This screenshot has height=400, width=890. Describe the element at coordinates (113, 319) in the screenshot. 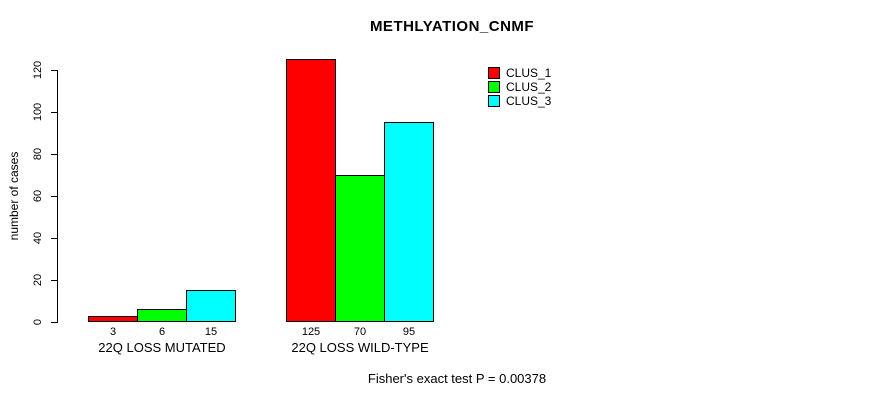

I see `bar-clus_1-group1` at that location.